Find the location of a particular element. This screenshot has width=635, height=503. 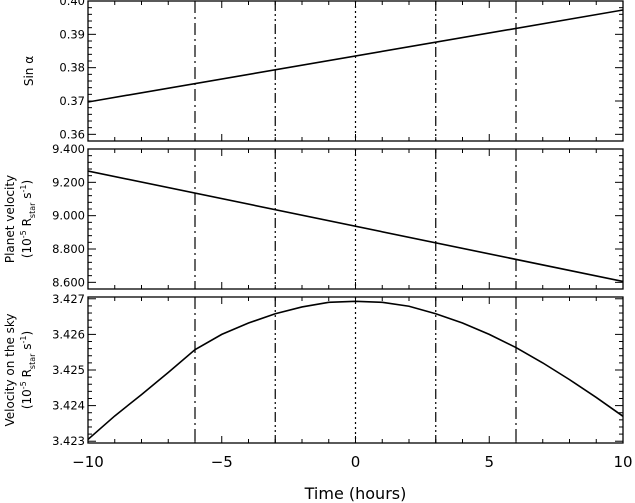

x-tick-label: −5 is located at coordinates (222, 462).